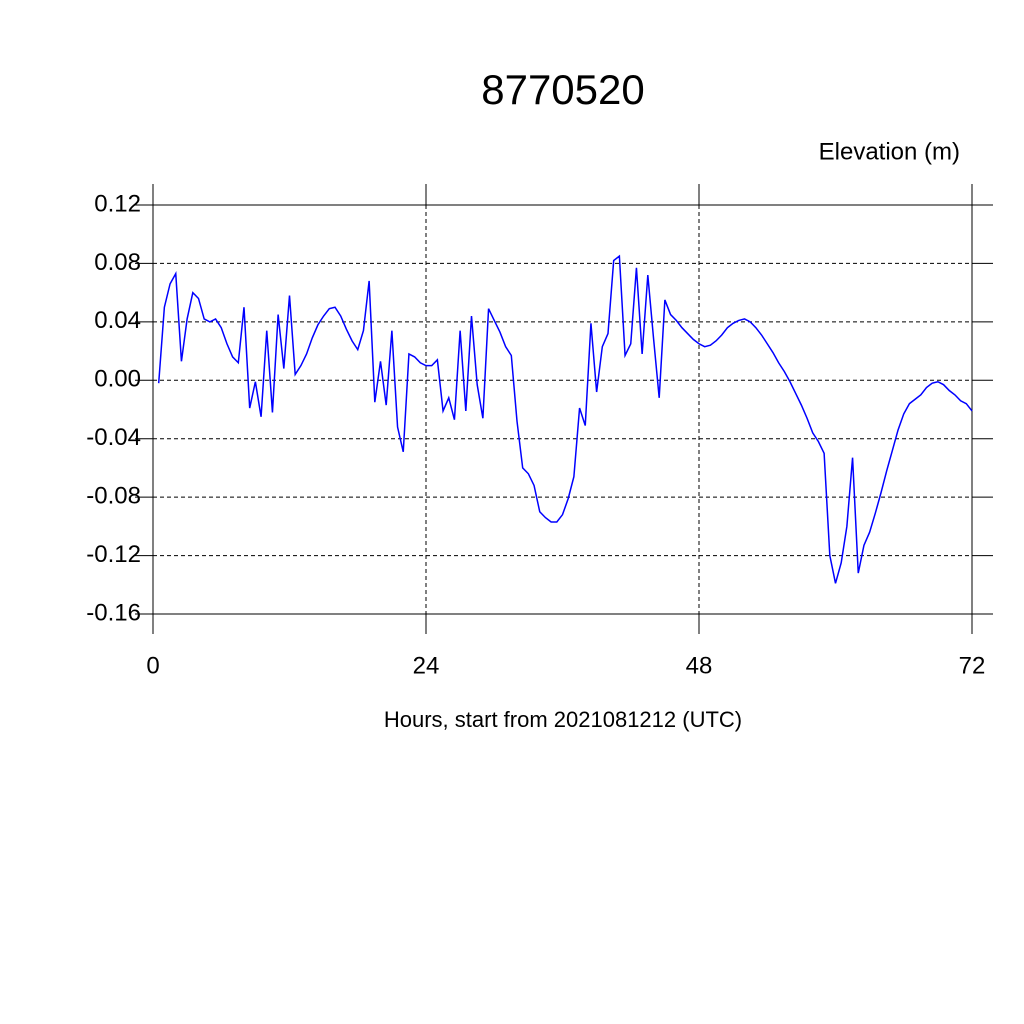 Image resolution: width=1024 pixels, height=1024 pixels. Describe the element at coordinates (113, 612) in the screenshot. I see `y-tick-label: -0.16` at that location.